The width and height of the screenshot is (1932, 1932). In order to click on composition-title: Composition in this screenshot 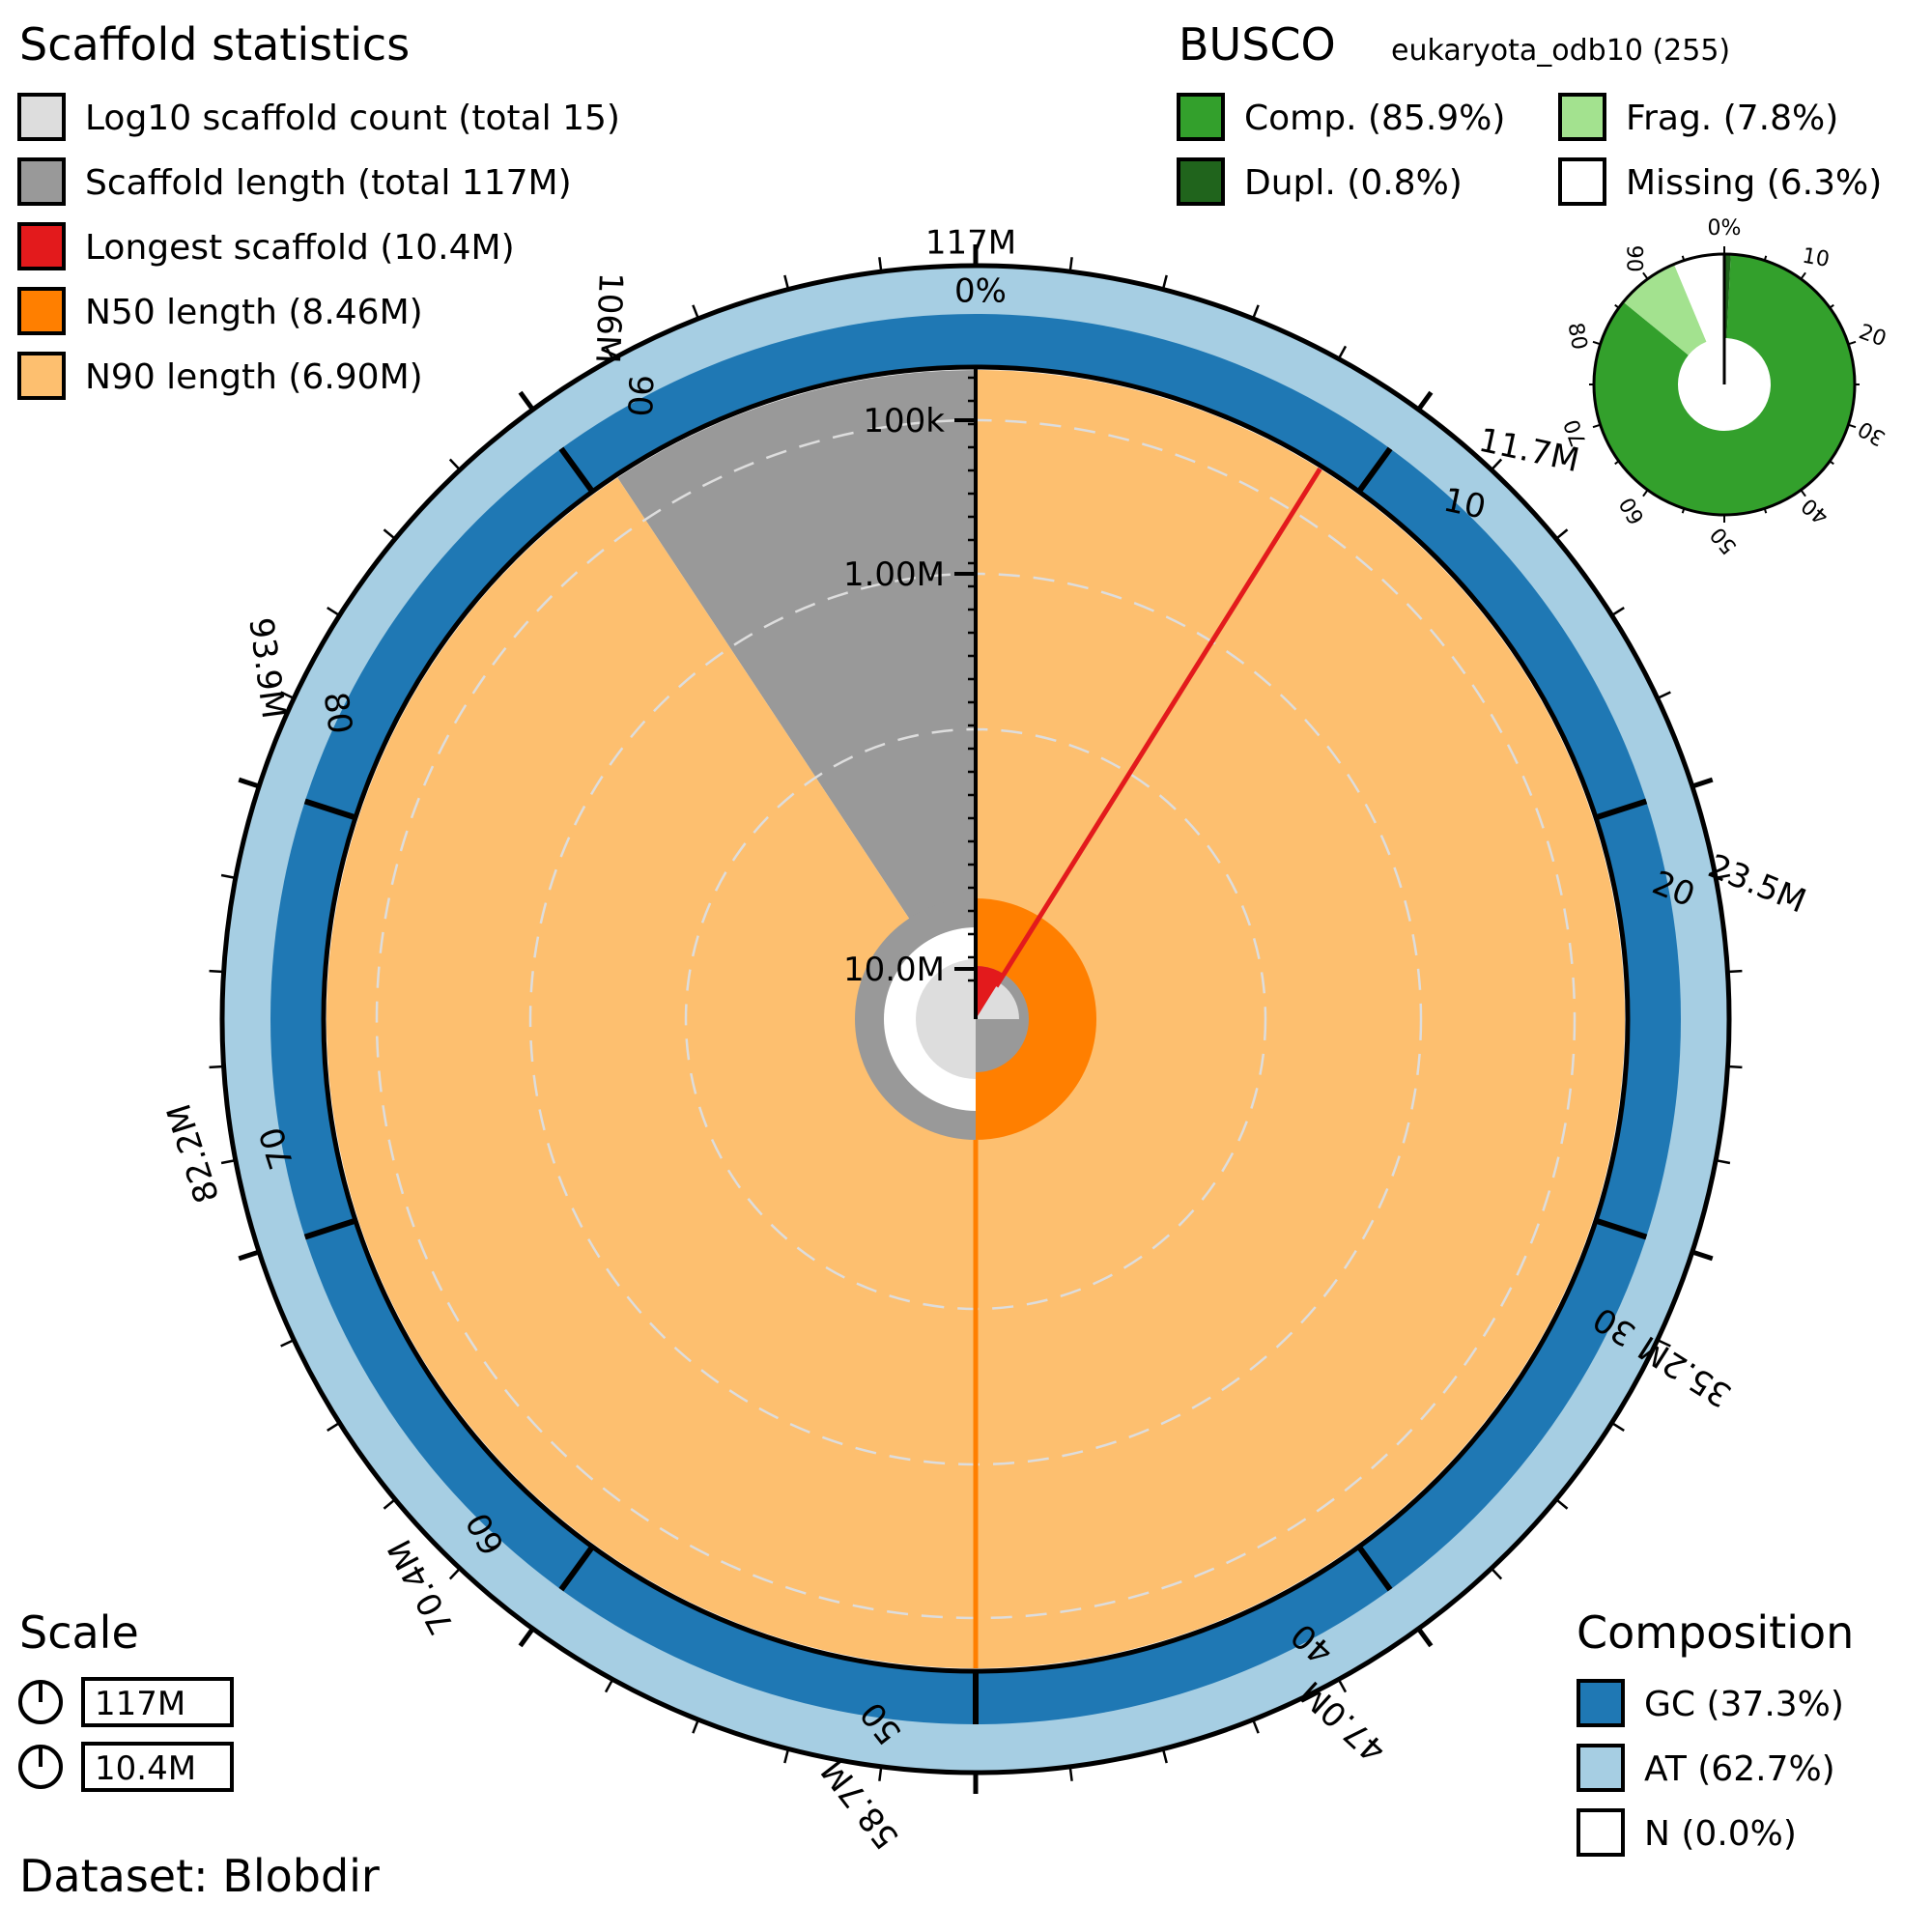, I will do `click(1715, 1632)`.